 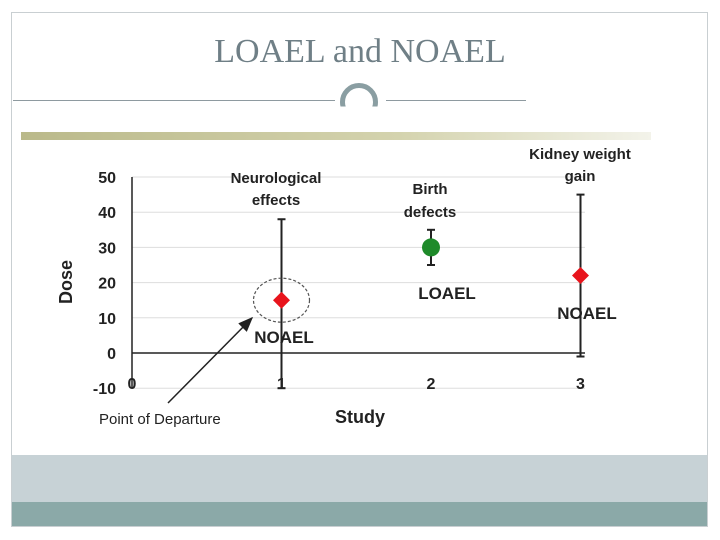 I want to click on category-label: gain, so click(x=580, y=176).